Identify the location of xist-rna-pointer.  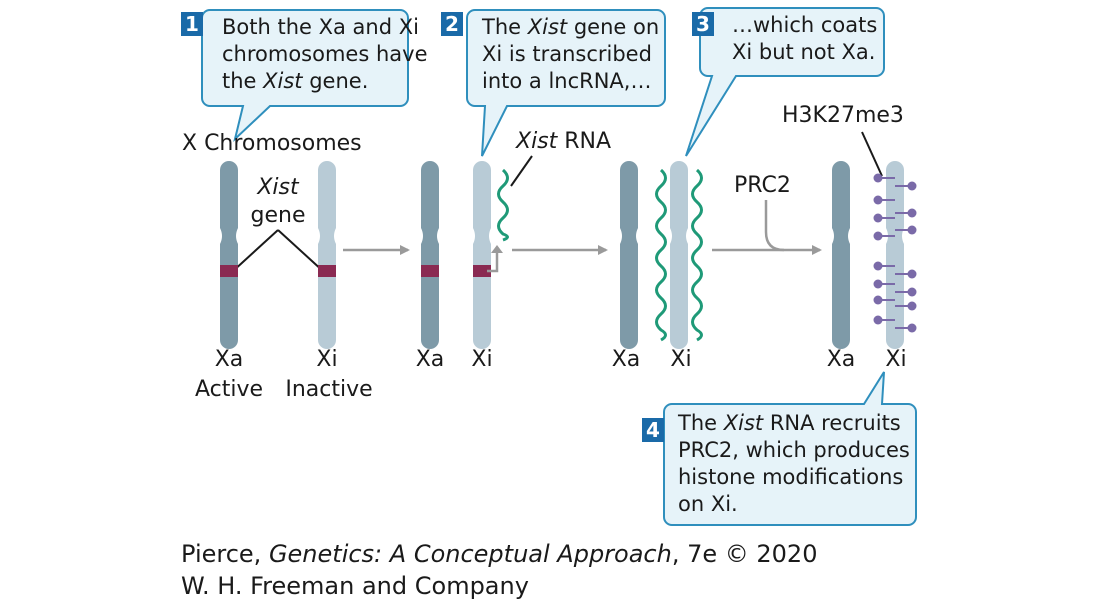
(521, 171).